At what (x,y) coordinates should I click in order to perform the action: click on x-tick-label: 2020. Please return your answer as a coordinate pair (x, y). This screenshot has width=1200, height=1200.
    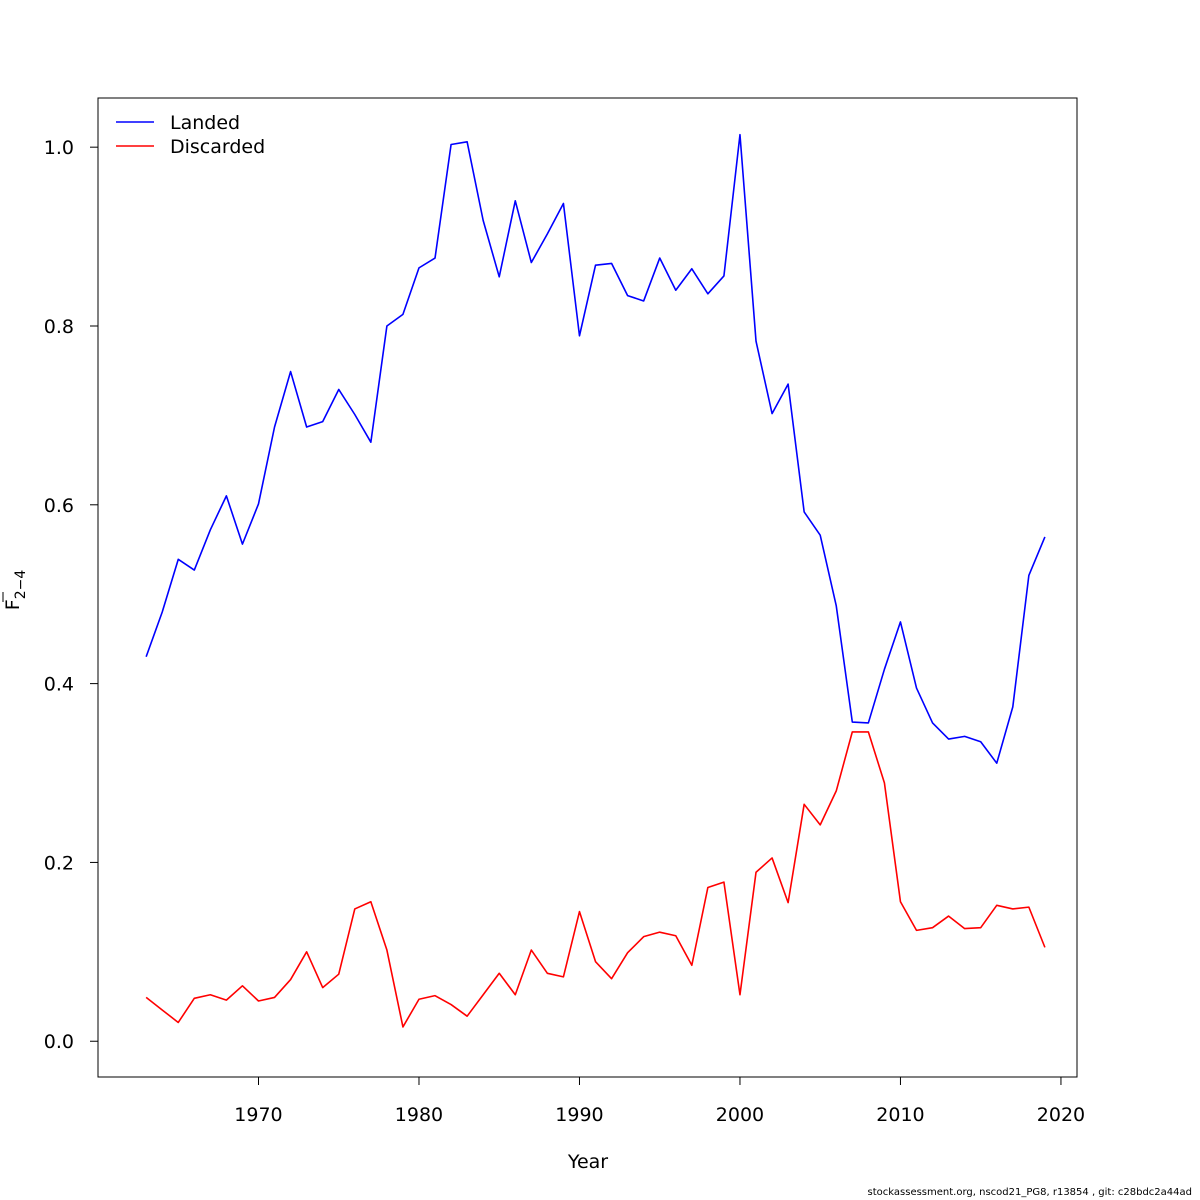
    Looking at the image, I should click on (1061, 1115).